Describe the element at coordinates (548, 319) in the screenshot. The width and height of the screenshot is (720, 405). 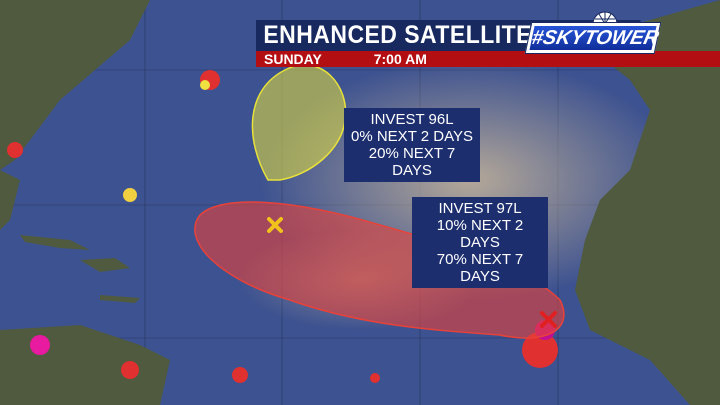
I see `invest-97l-x-icon` at that location.